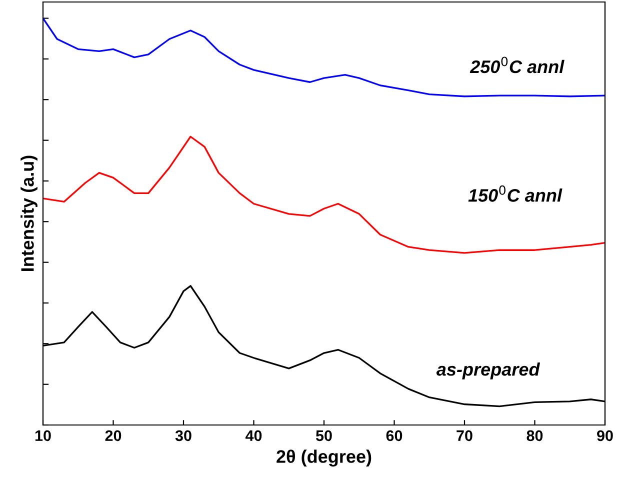  What do you see at coordinates (605, 436) in the screenshot?
I see `x-tick-label: 90` at bounding box center [605, 436].